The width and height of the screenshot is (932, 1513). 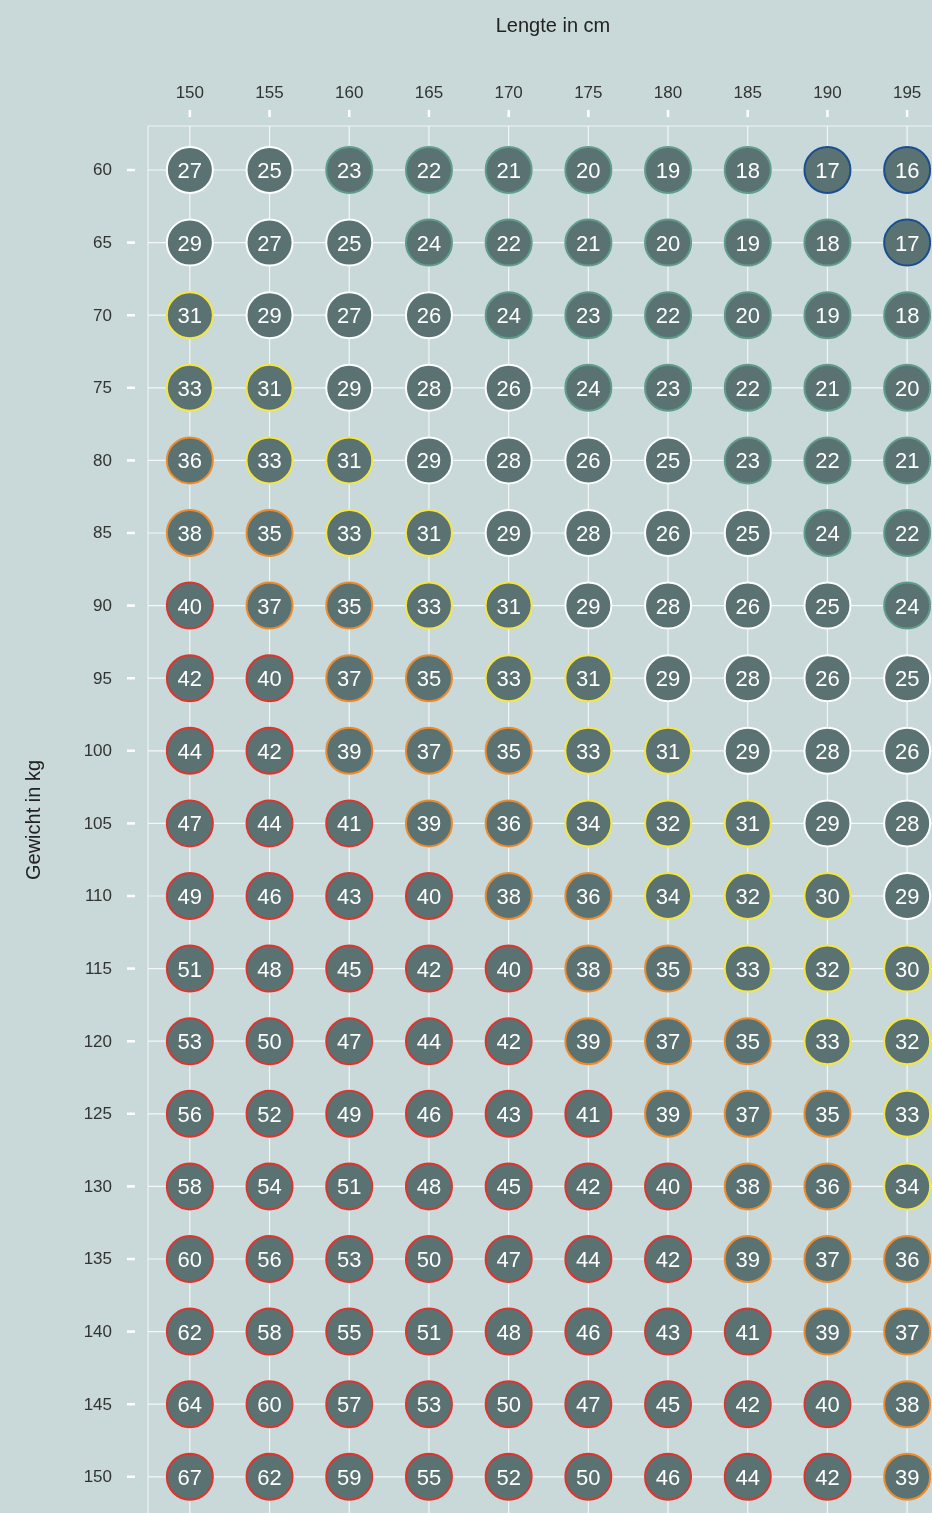 What do you see at coordinates (907, 170) in the screenshot?
I see `data-label: 16` at bounding box center [907, 170].